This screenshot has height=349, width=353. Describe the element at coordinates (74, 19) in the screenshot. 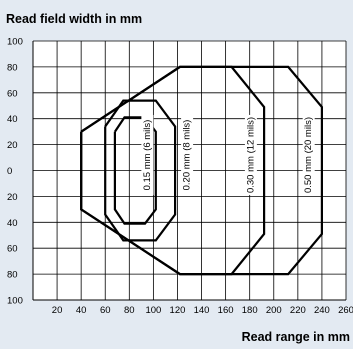

I see `chart-title: Read field width in mm` at that location.